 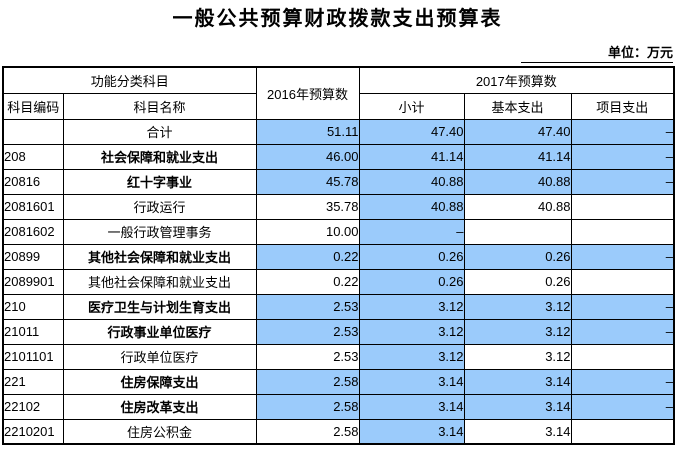 I want to click on code-cell: 221, so click(x=33, y=381).